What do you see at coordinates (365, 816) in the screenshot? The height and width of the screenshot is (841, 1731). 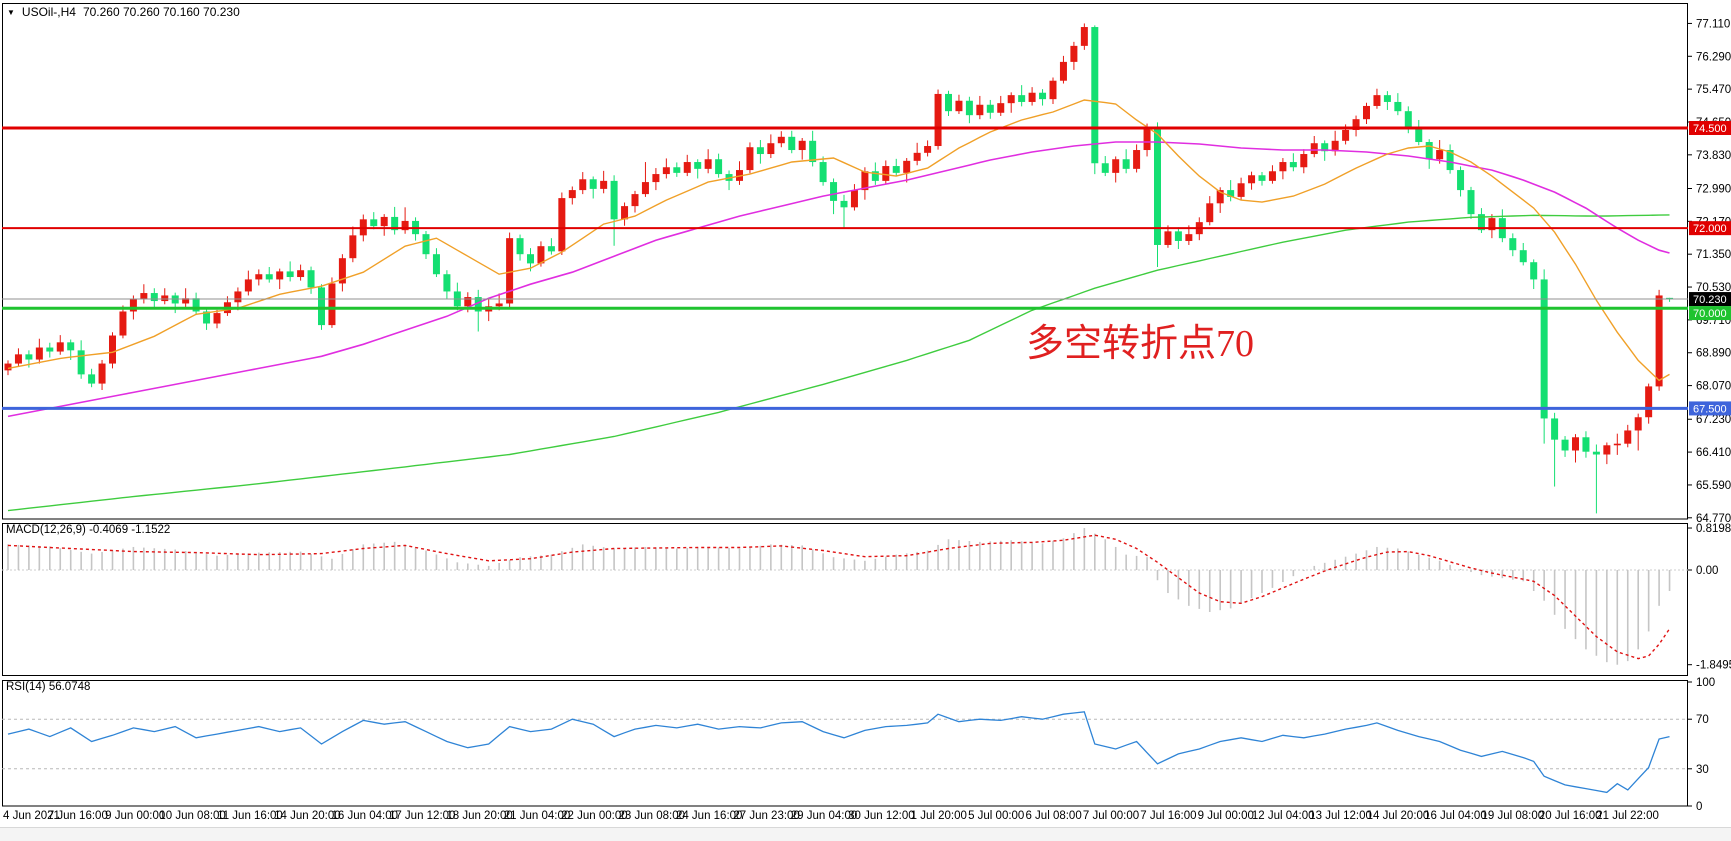 I see `time-axis-label: 16 Jun 04:00` at bounding box center [365, 816].